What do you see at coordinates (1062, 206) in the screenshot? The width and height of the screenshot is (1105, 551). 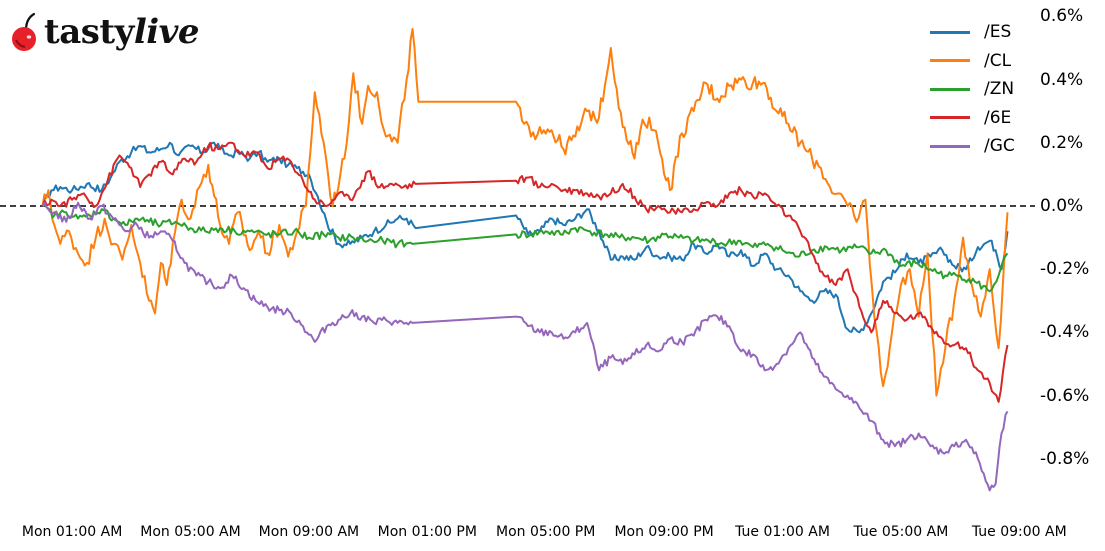 I see `y-tick-label: 0.0%` at bounding box center [1062, 206].